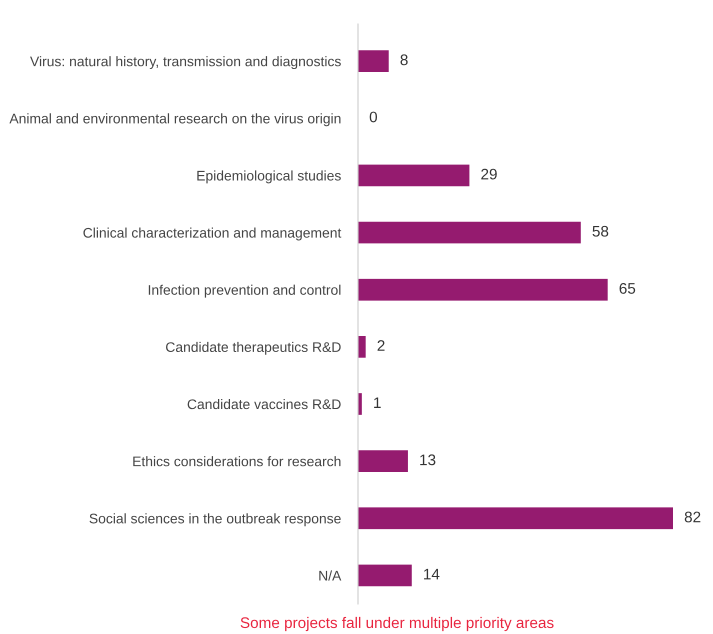  I want to click on y-tick-label: Candidate vaccines R&D, so click(264, 404).